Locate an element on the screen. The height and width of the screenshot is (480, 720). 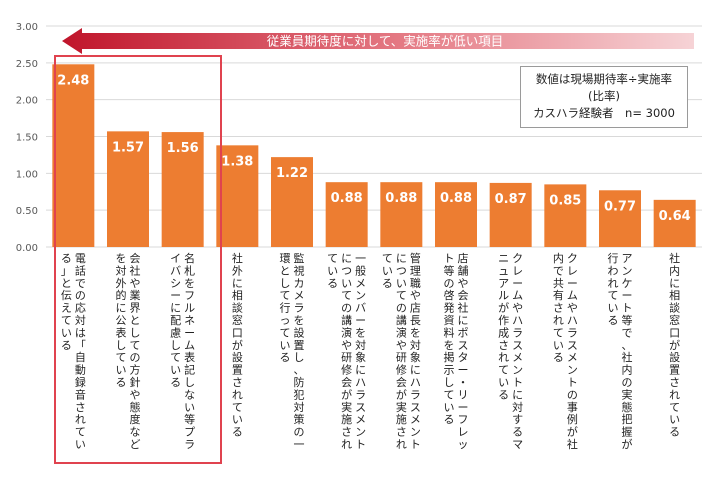
legend-line-2: (比率) is located at coordinates (604, 96).